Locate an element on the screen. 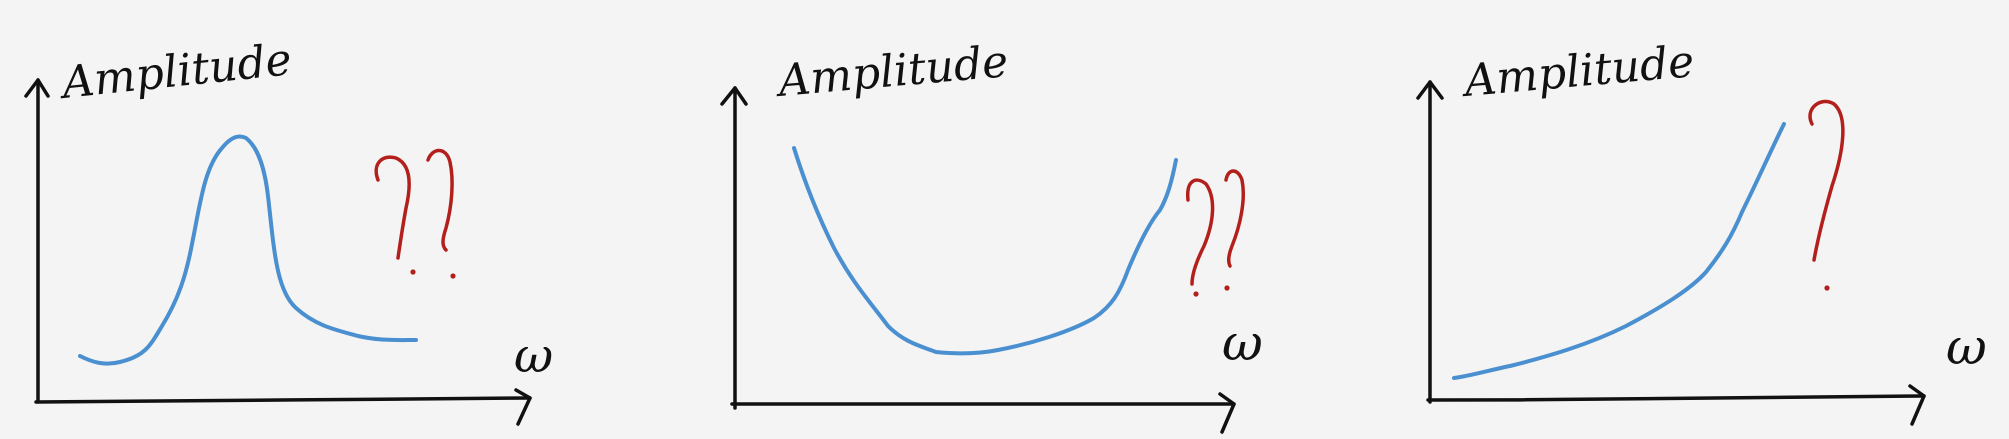 Image resolution: width=2009 pixels, height=439 pixels. panel-2-u-curve is located at coordinates (985, 251).